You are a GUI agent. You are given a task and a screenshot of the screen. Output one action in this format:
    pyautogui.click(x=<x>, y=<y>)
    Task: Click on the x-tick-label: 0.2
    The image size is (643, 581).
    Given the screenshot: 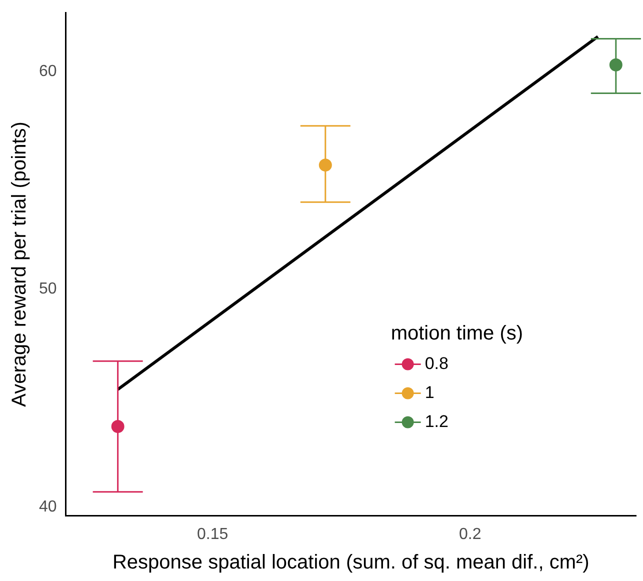 What is the action you would take?
    pyautogui.click(x=470, y=534)
    